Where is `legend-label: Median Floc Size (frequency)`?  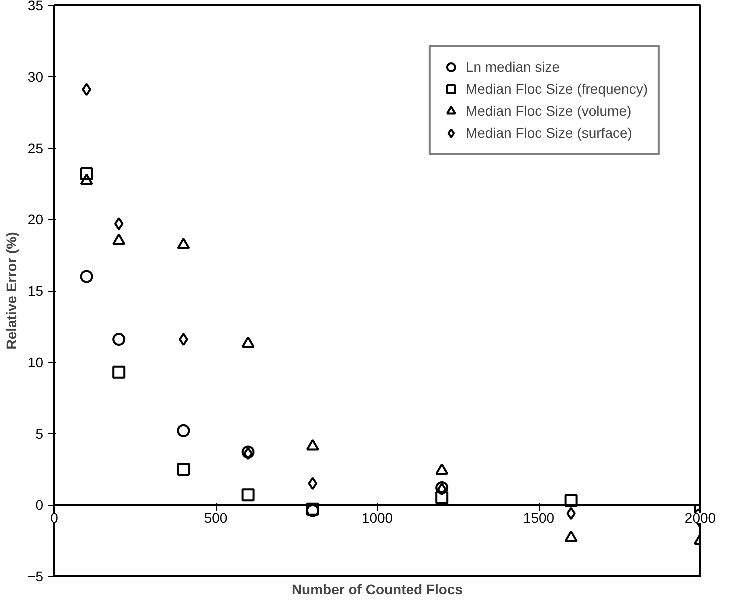 legend-label: Median Floc Size (frequency) is located at coordinates (557, 89).